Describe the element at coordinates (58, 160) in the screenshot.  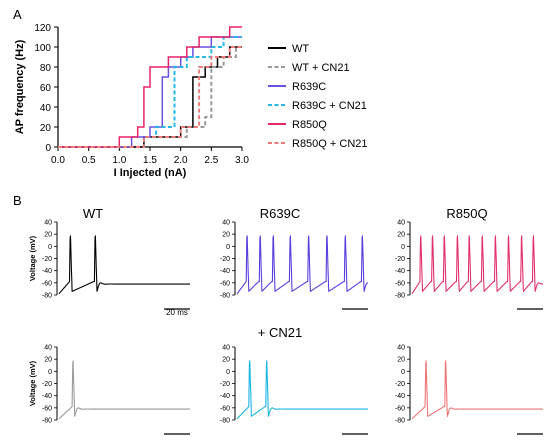
I see `x-tick-label: 0.0` at that location.